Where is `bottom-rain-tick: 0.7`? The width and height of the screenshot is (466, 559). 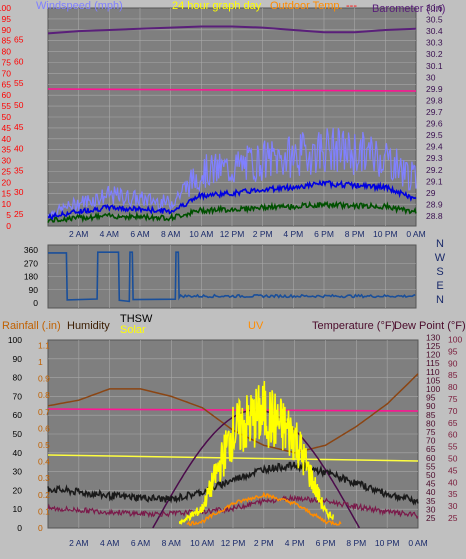 bottom-rain-tick: 0.7 is located at coordinates (44, 412).